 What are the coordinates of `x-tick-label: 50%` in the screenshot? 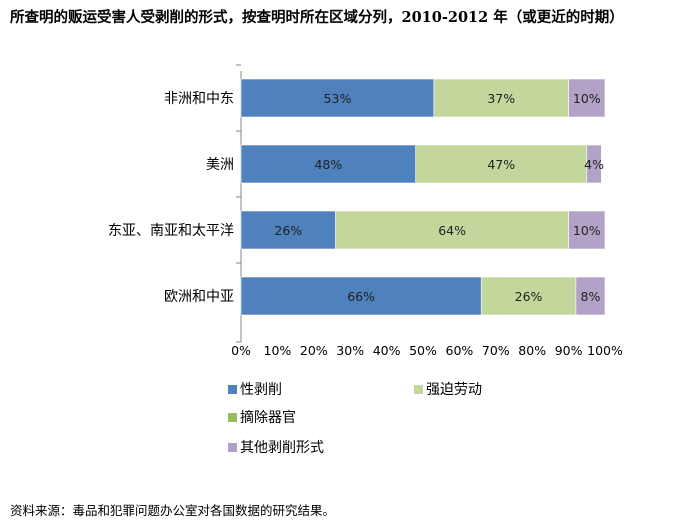 It's located at (423, 350).